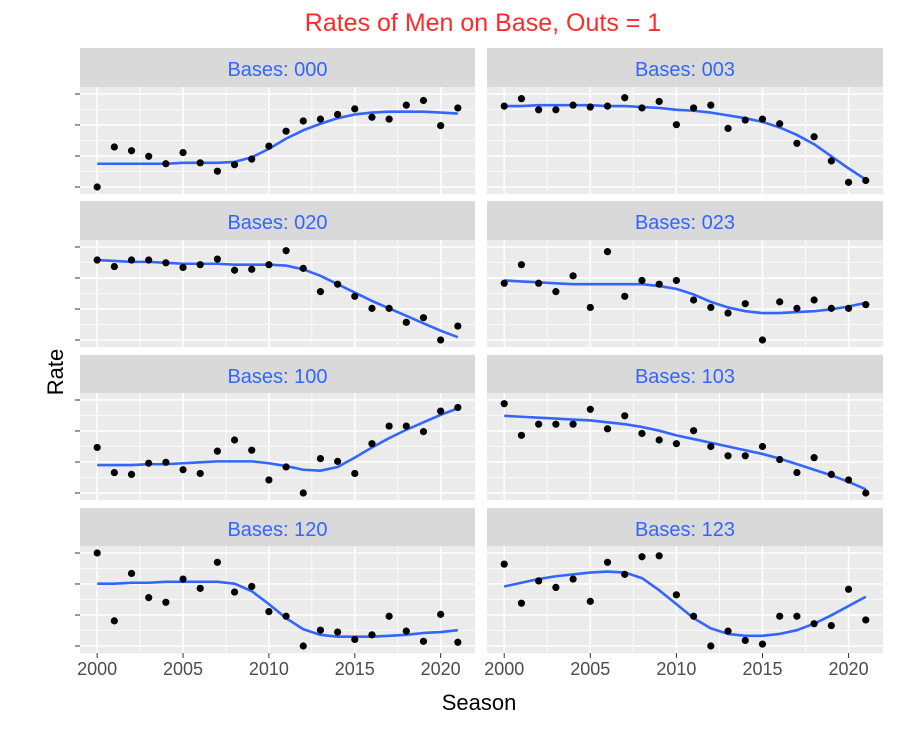 This screenshot has height=737, width=906. I want to click on x-tick-label: 2000, so click(504, 669).